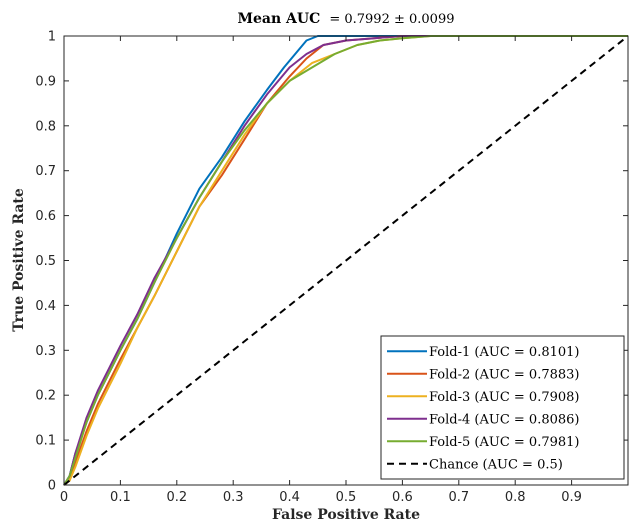 Image resolution: width=629 pixels, height=526 pixels. I want to click on x-tick-label: 0.6, so click(402, 497).